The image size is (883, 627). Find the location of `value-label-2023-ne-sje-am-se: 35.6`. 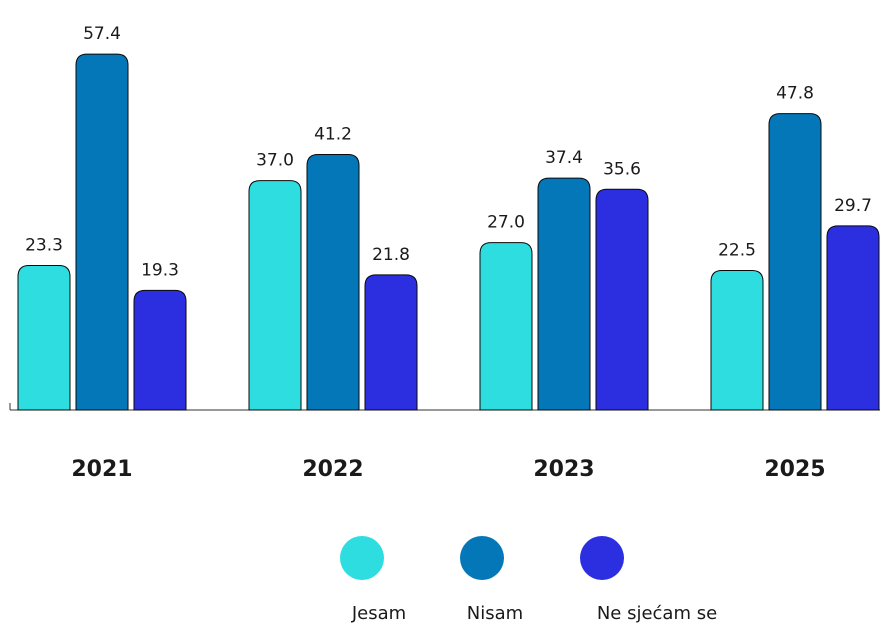

value-label-2023-ne-sje-am-se: 35.6 is located at coordinates (622, 169).